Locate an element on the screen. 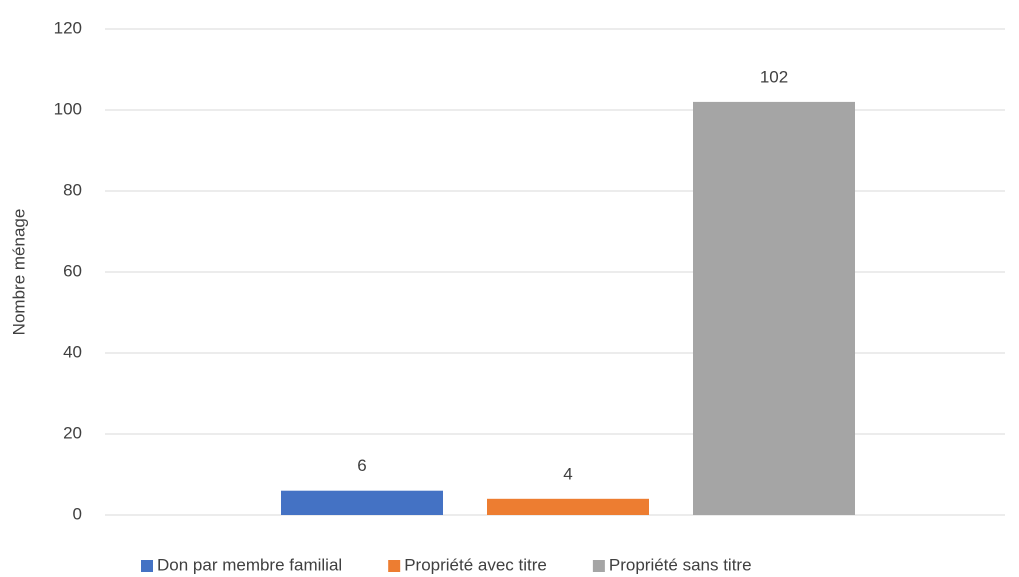  legend-label: Propriété avec titre is located at coordinates (475, 564).